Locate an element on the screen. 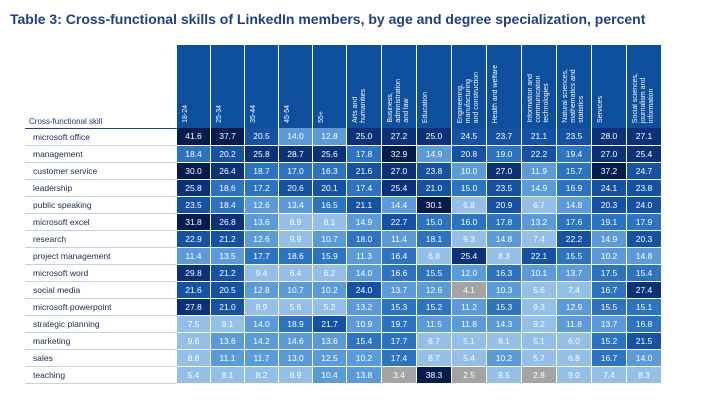 This screenshot has height=419, width=704. column-header-label: Business, administration and law is located at coordinates (398, 101).